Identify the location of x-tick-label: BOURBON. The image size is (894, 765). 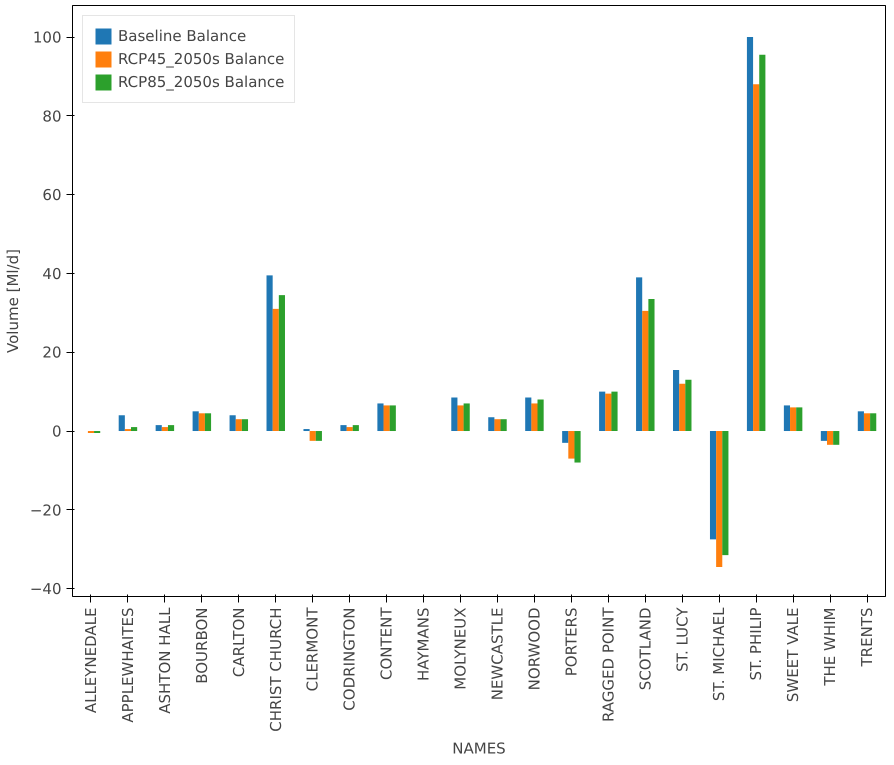
(201, 645).